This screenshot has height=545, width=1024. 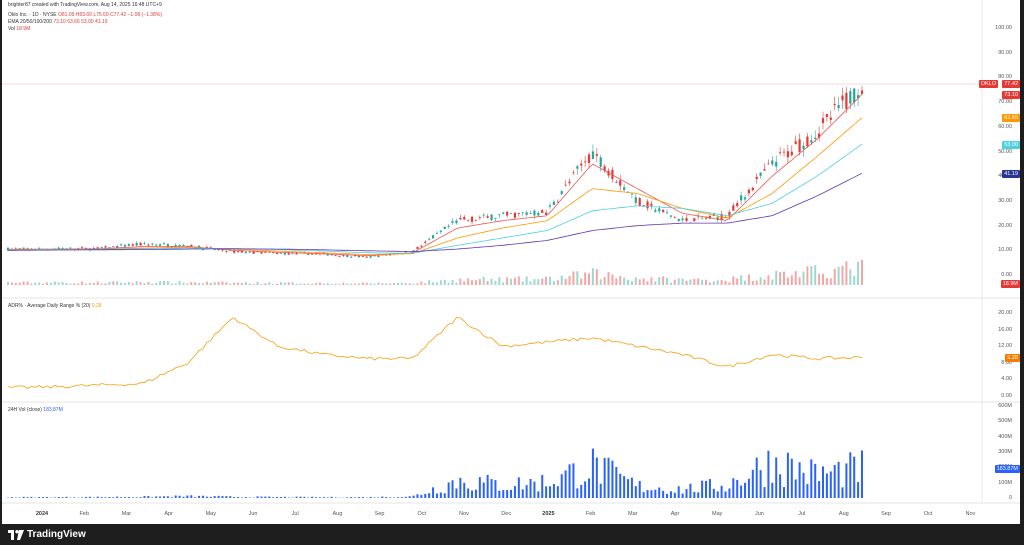 I want to click on time-tick-label: Oct, so click(x=928, y=514).